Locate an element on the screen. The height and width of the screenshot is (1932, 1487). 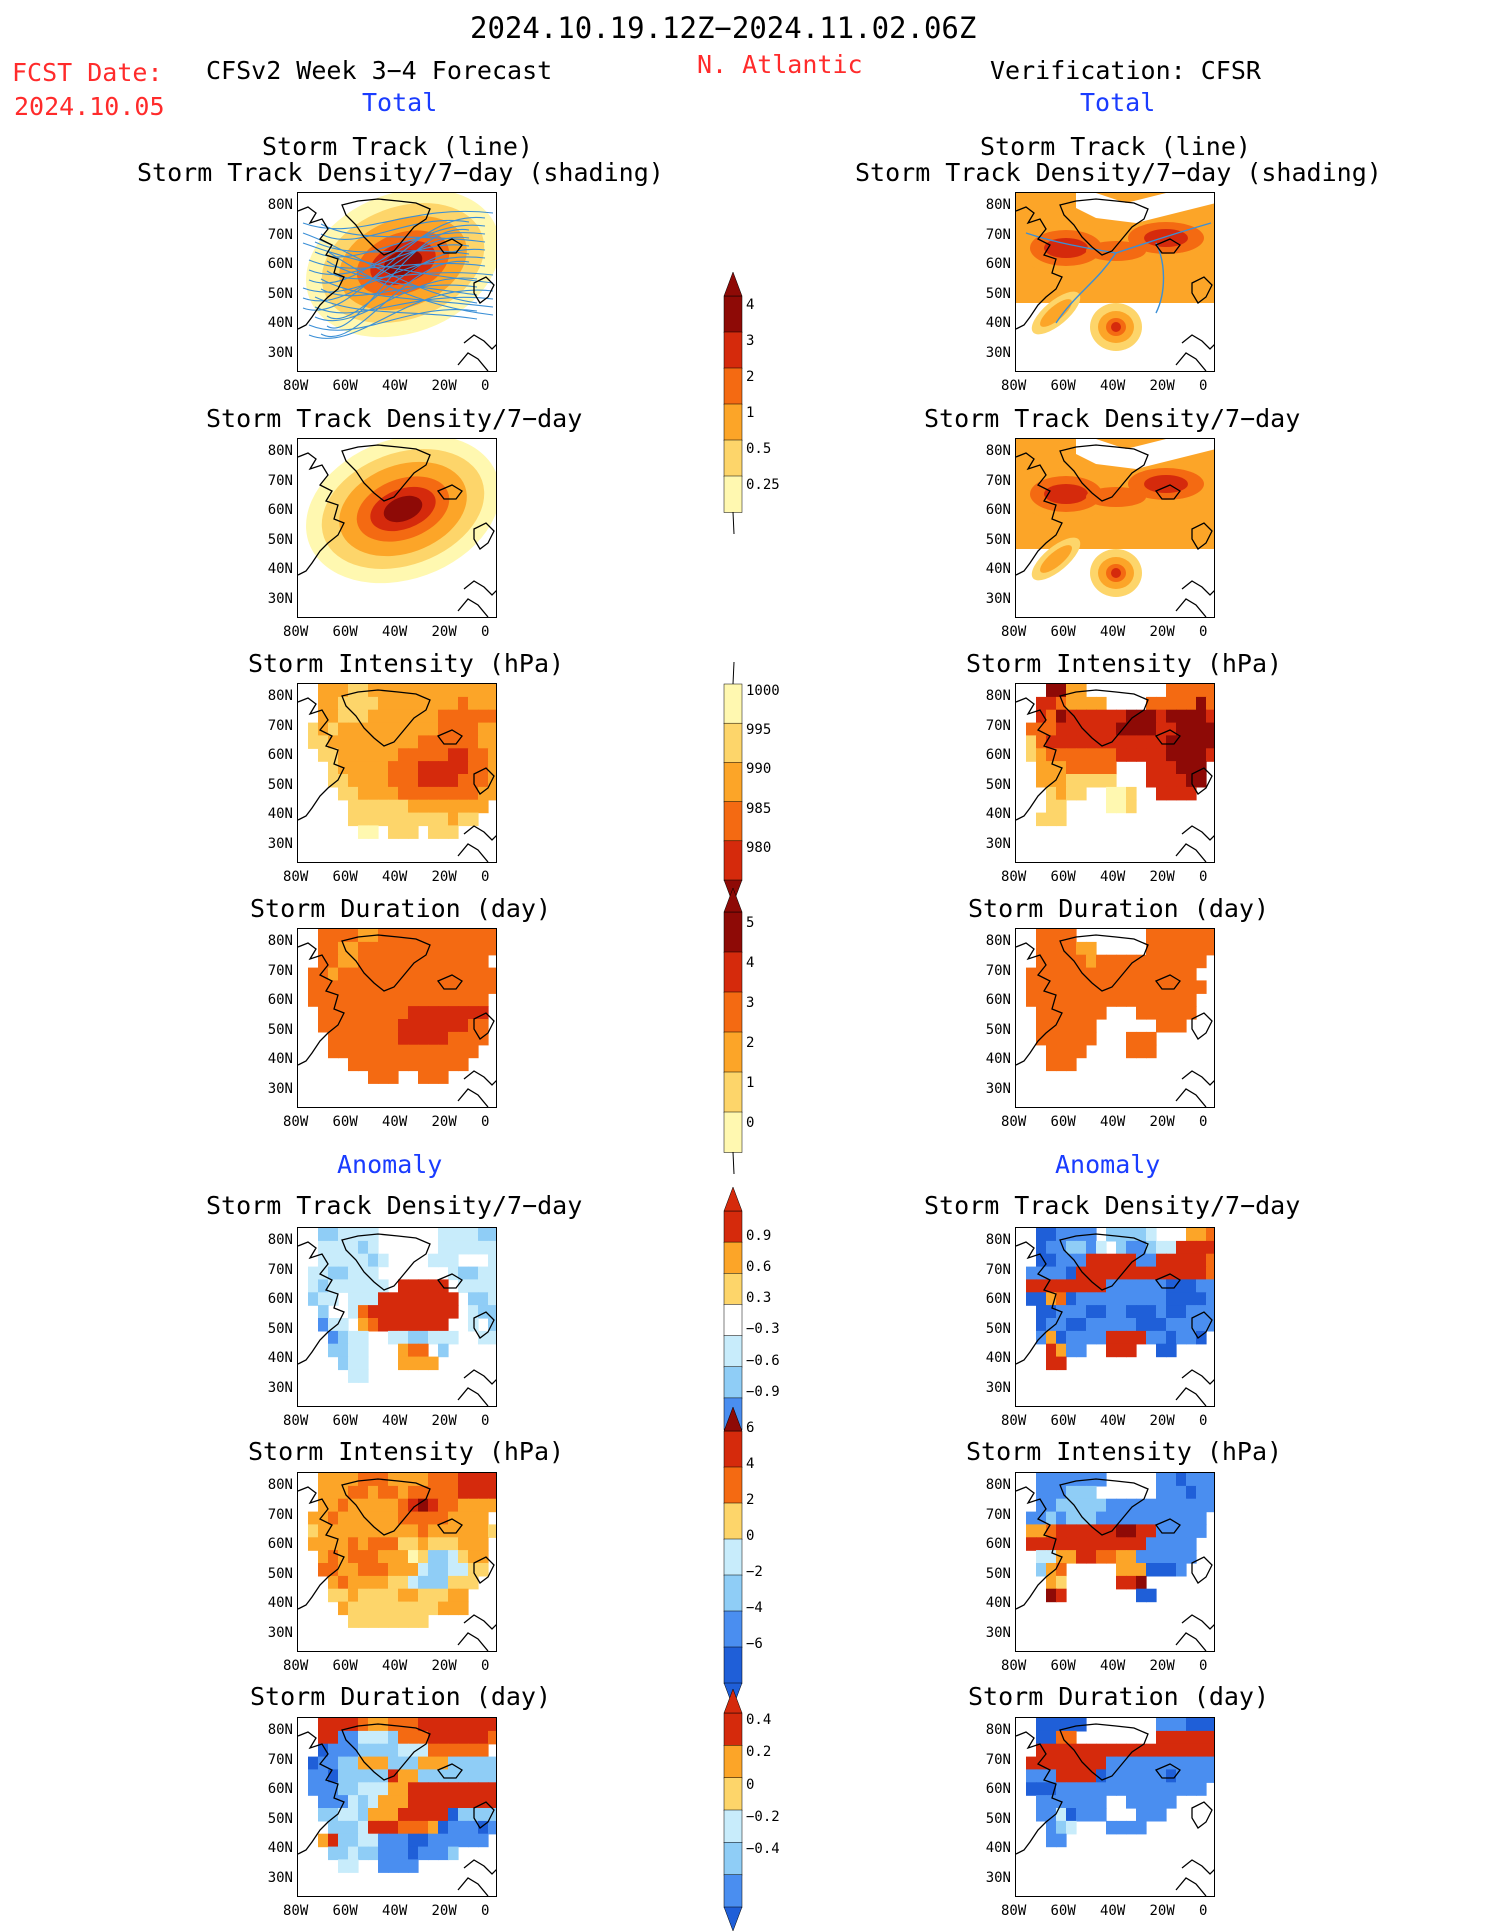
colorbar-label: 0.3 is located at coordinates (759, 1298).